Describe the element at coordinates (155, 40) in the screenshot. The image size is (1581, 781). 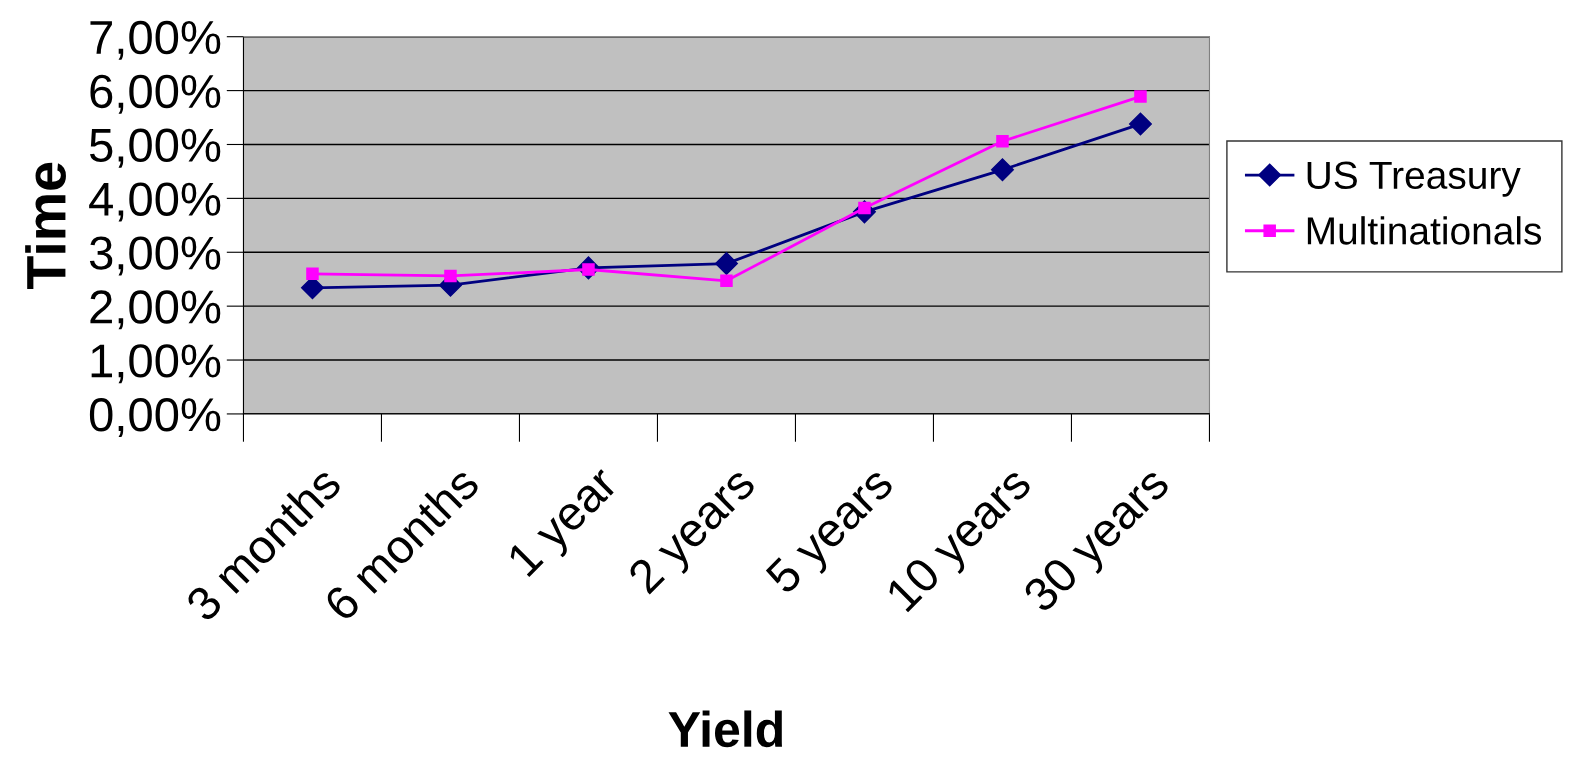
I see `y-tick-label: 7,00%` at that location.